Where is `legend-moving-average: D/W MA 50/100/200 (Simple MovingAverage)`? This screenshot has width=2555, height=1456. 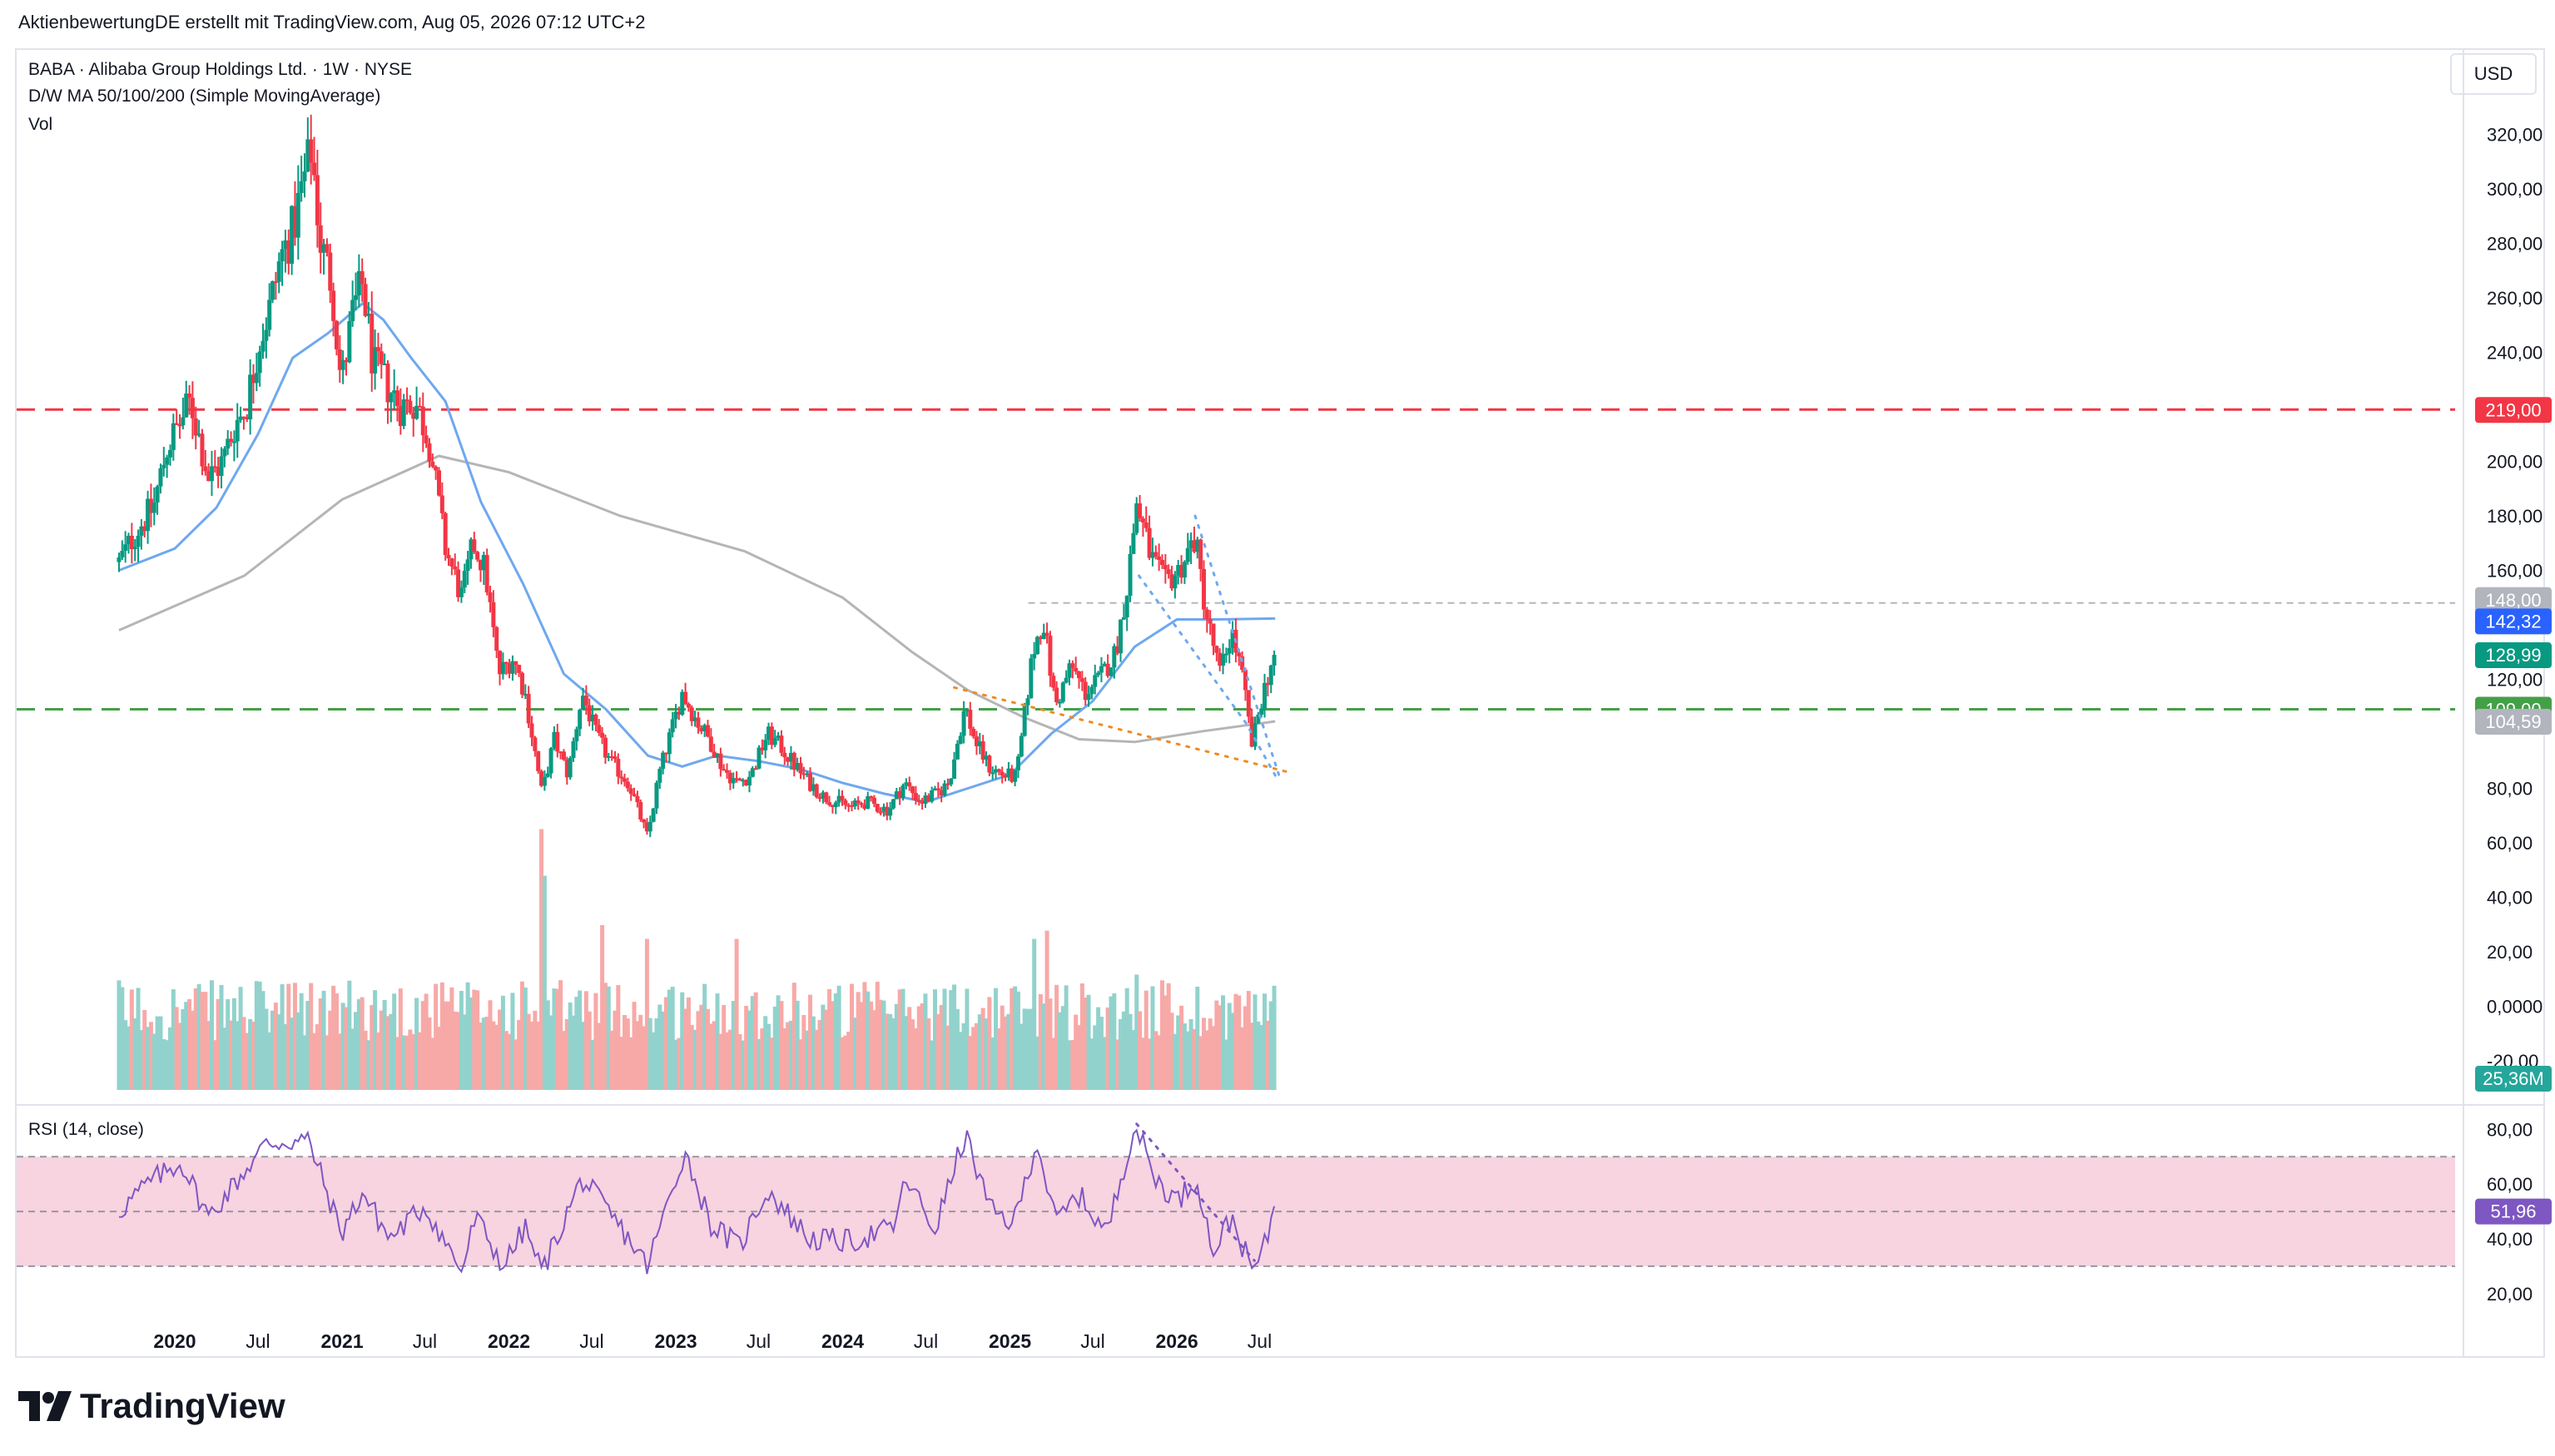 legend-moving-average: D/W MA 50/100/200 (Simple MovingAverage) is located at coordinates (205, 96).